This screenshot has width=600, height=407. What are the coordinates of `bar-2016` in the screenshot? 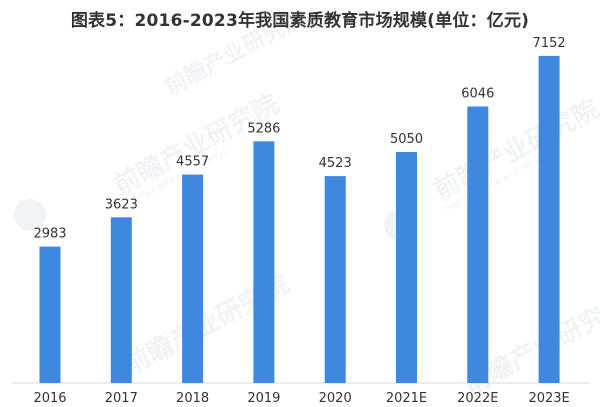 It's located at (50, 314).